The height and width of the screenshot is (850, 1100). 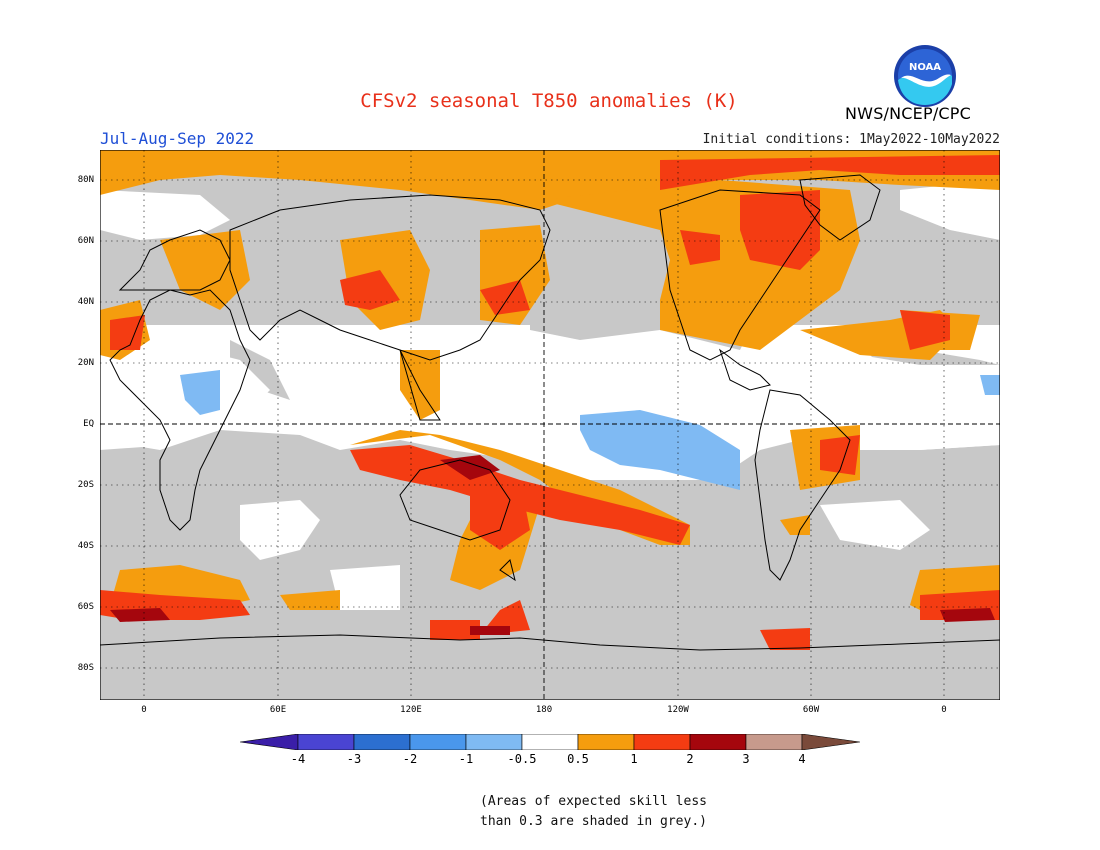 I want to click on agency-label: NWS/NCEP/CPC, so click(x=908, y=113).